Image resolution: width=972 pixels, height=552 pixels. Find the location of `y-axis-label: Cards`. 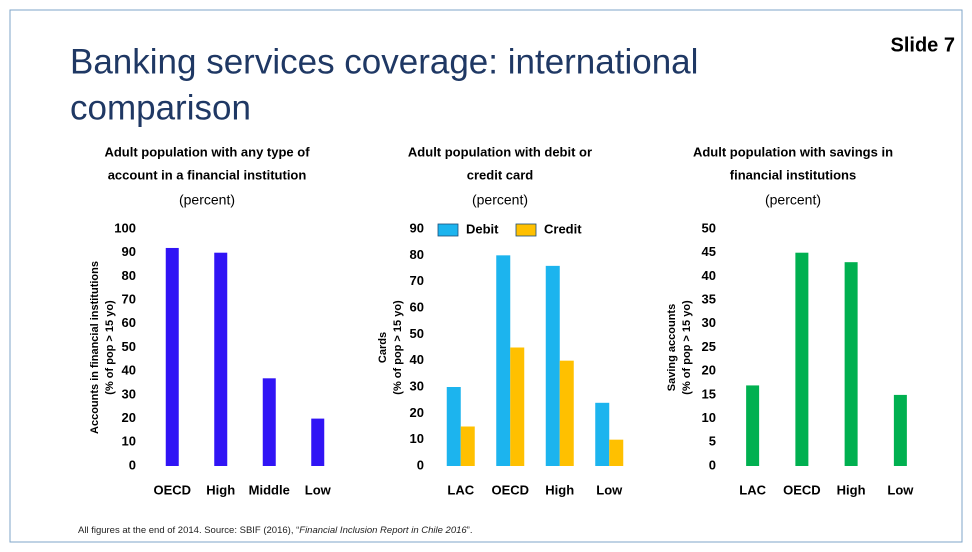

y-axis-label: Cards is located at coordinates (383, 347).